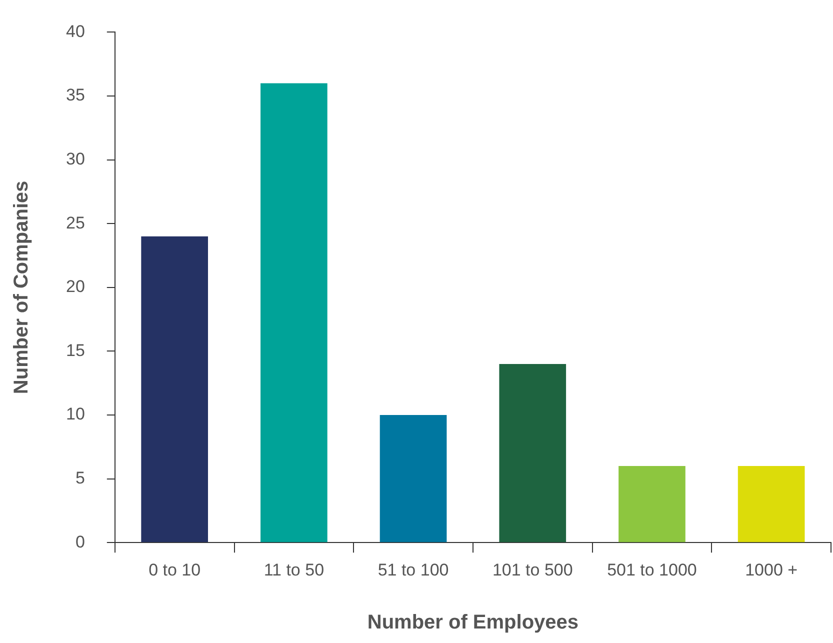 The height and width of the screenshot is (643, 833). Describe the element at coordinates (75, 158) in the screenshot. I see `y-tick-label: 30` at that location.